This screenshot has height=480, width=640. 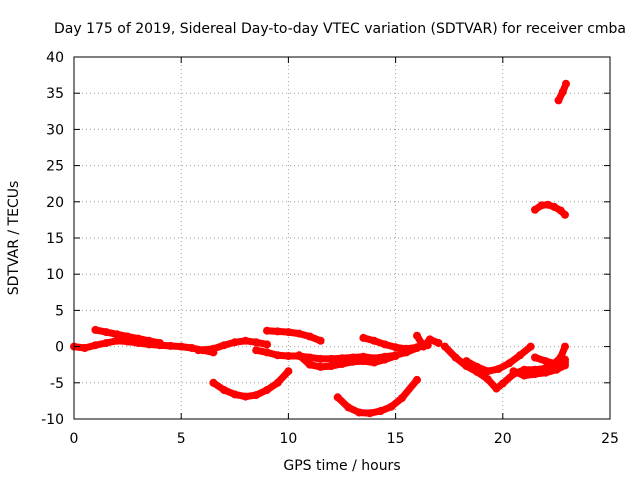 I want to click on y-tick-label: 25, so click(x=55, y=167).